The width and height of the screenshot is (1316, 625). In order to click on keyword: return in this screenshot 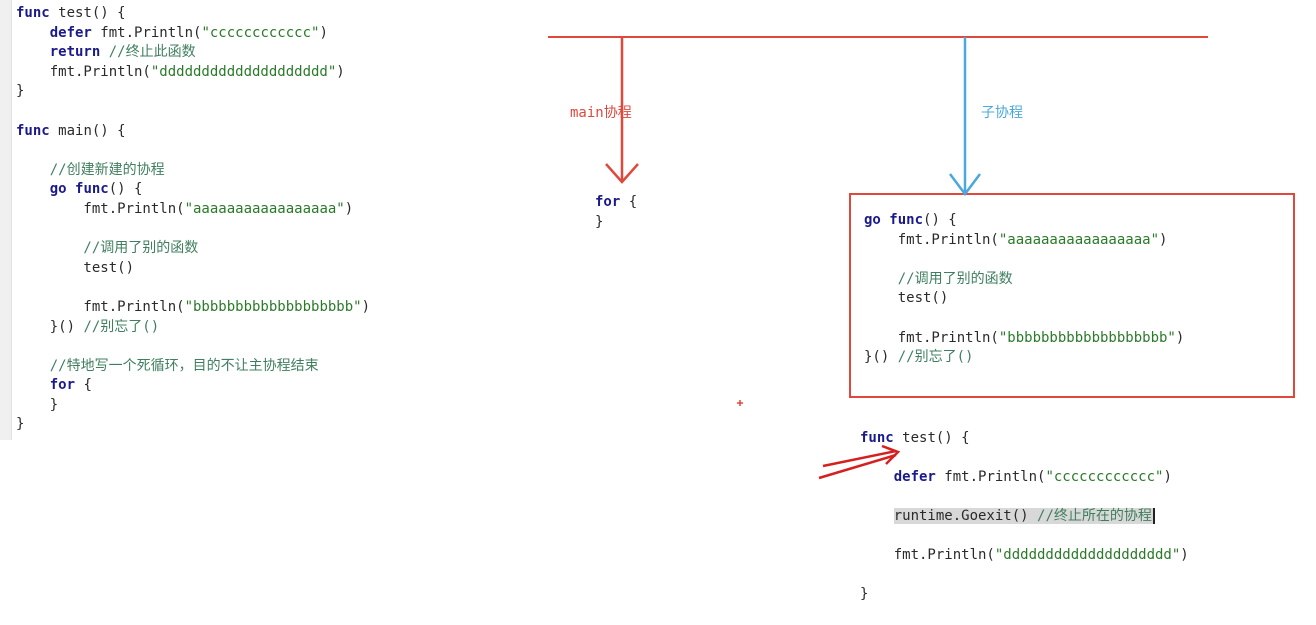, I will do `click(62, 52)`.